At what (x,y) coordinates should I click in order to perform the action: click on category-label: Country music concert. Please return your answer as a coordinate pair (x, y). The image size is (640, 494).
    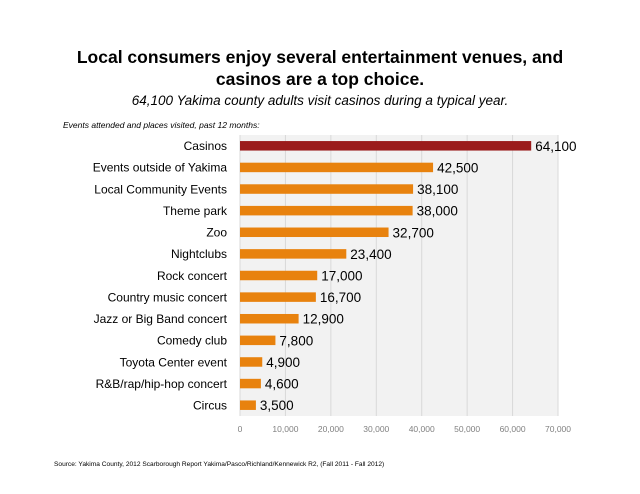
    Looking at the image, I should click on (168, 297).